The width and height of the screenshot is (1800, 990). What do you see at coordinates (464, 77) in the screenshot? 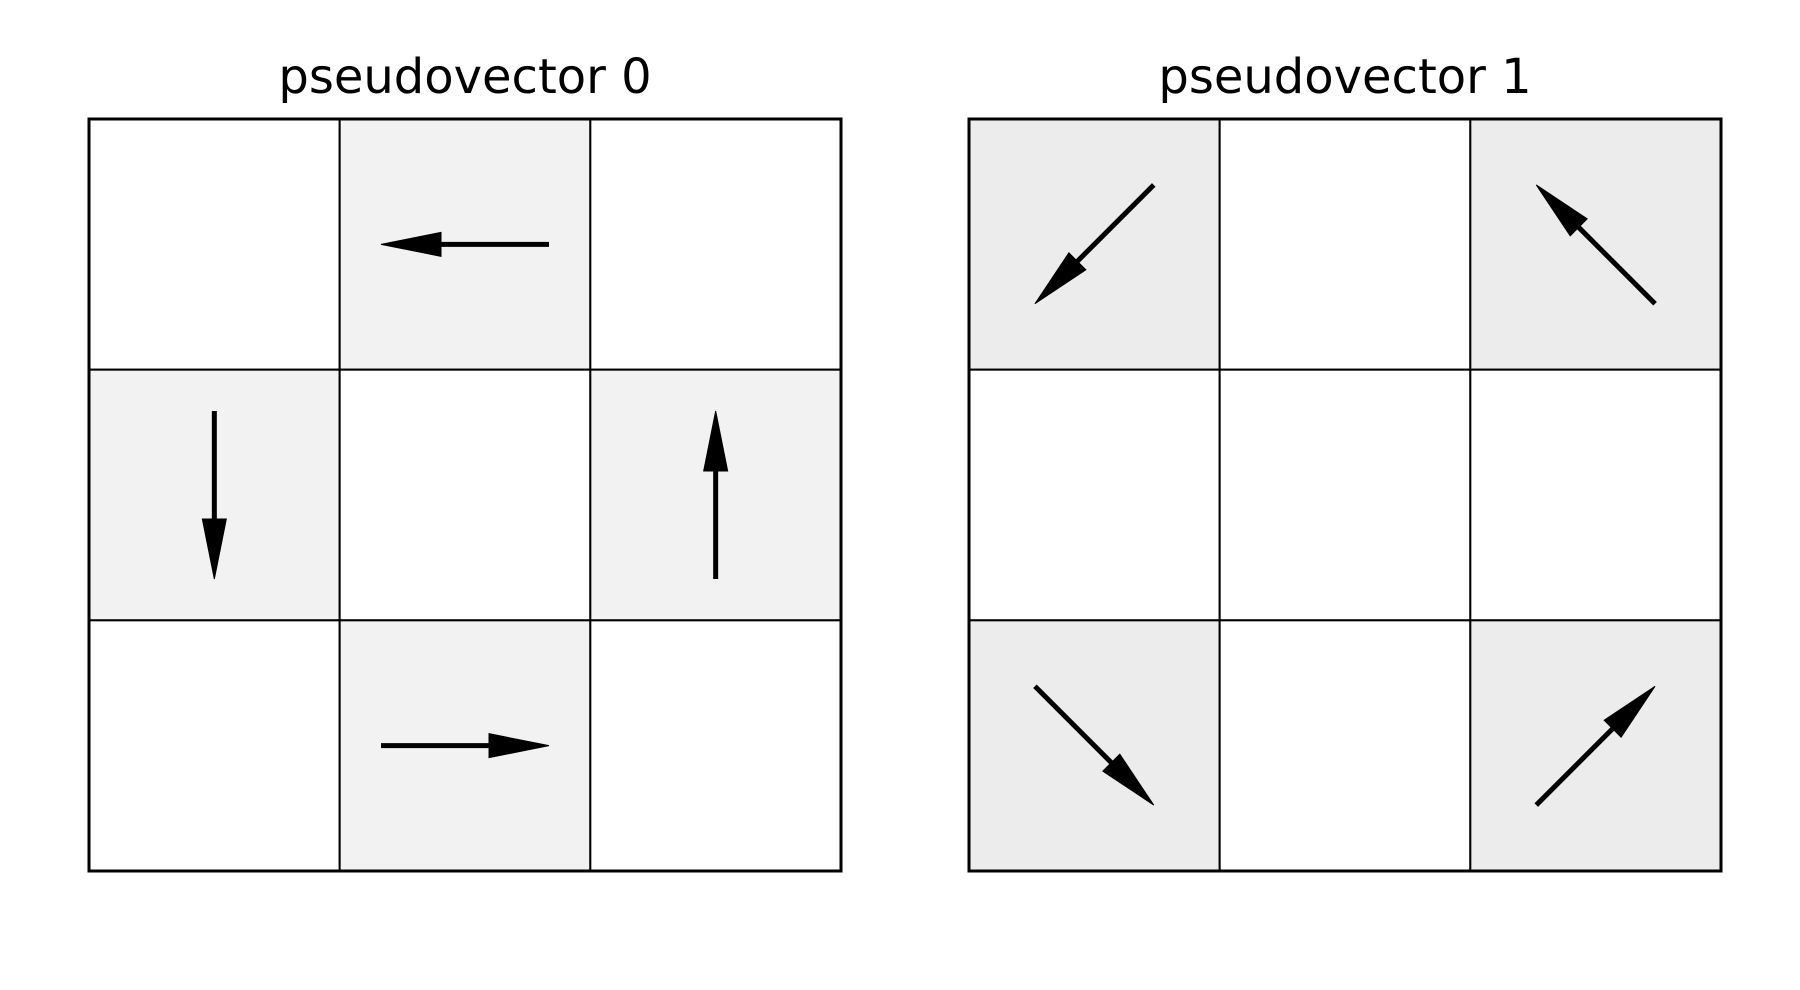
I see `panel-title: pseudovector 0` at bounding box center [464, 77].